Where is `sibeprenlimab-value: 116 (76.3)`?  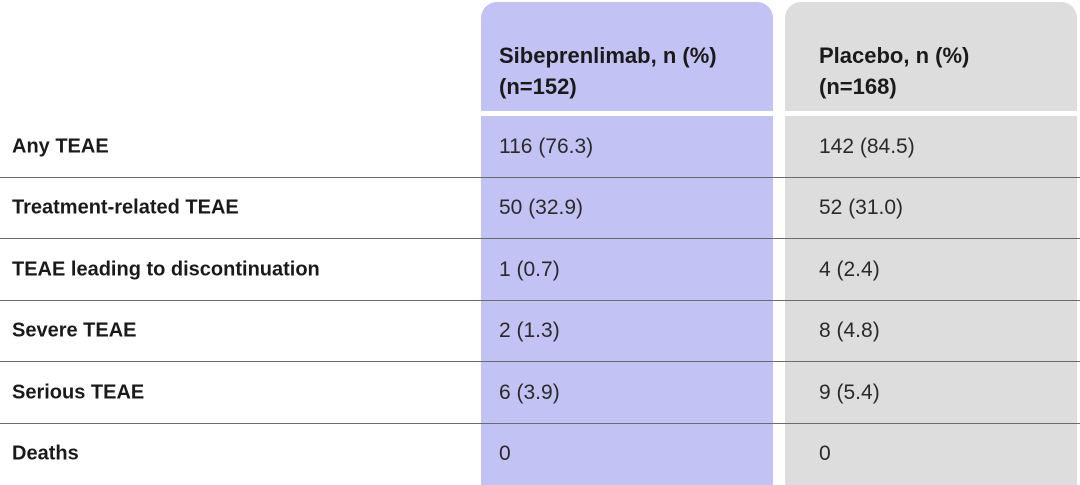 sibeprenlimab-value: 116 (76.3) is located at coordinates (546, 146).